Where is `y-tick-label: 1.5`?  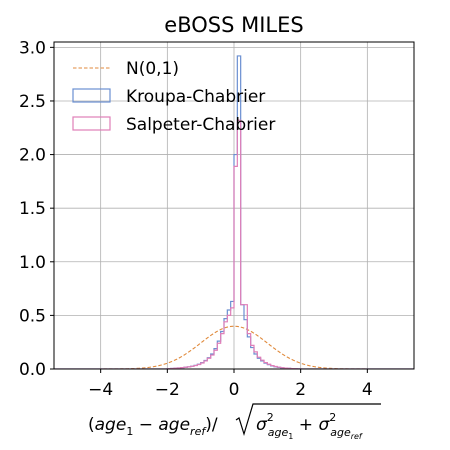 y-tick-label: 1.5 is located at coordinates (32, 209).